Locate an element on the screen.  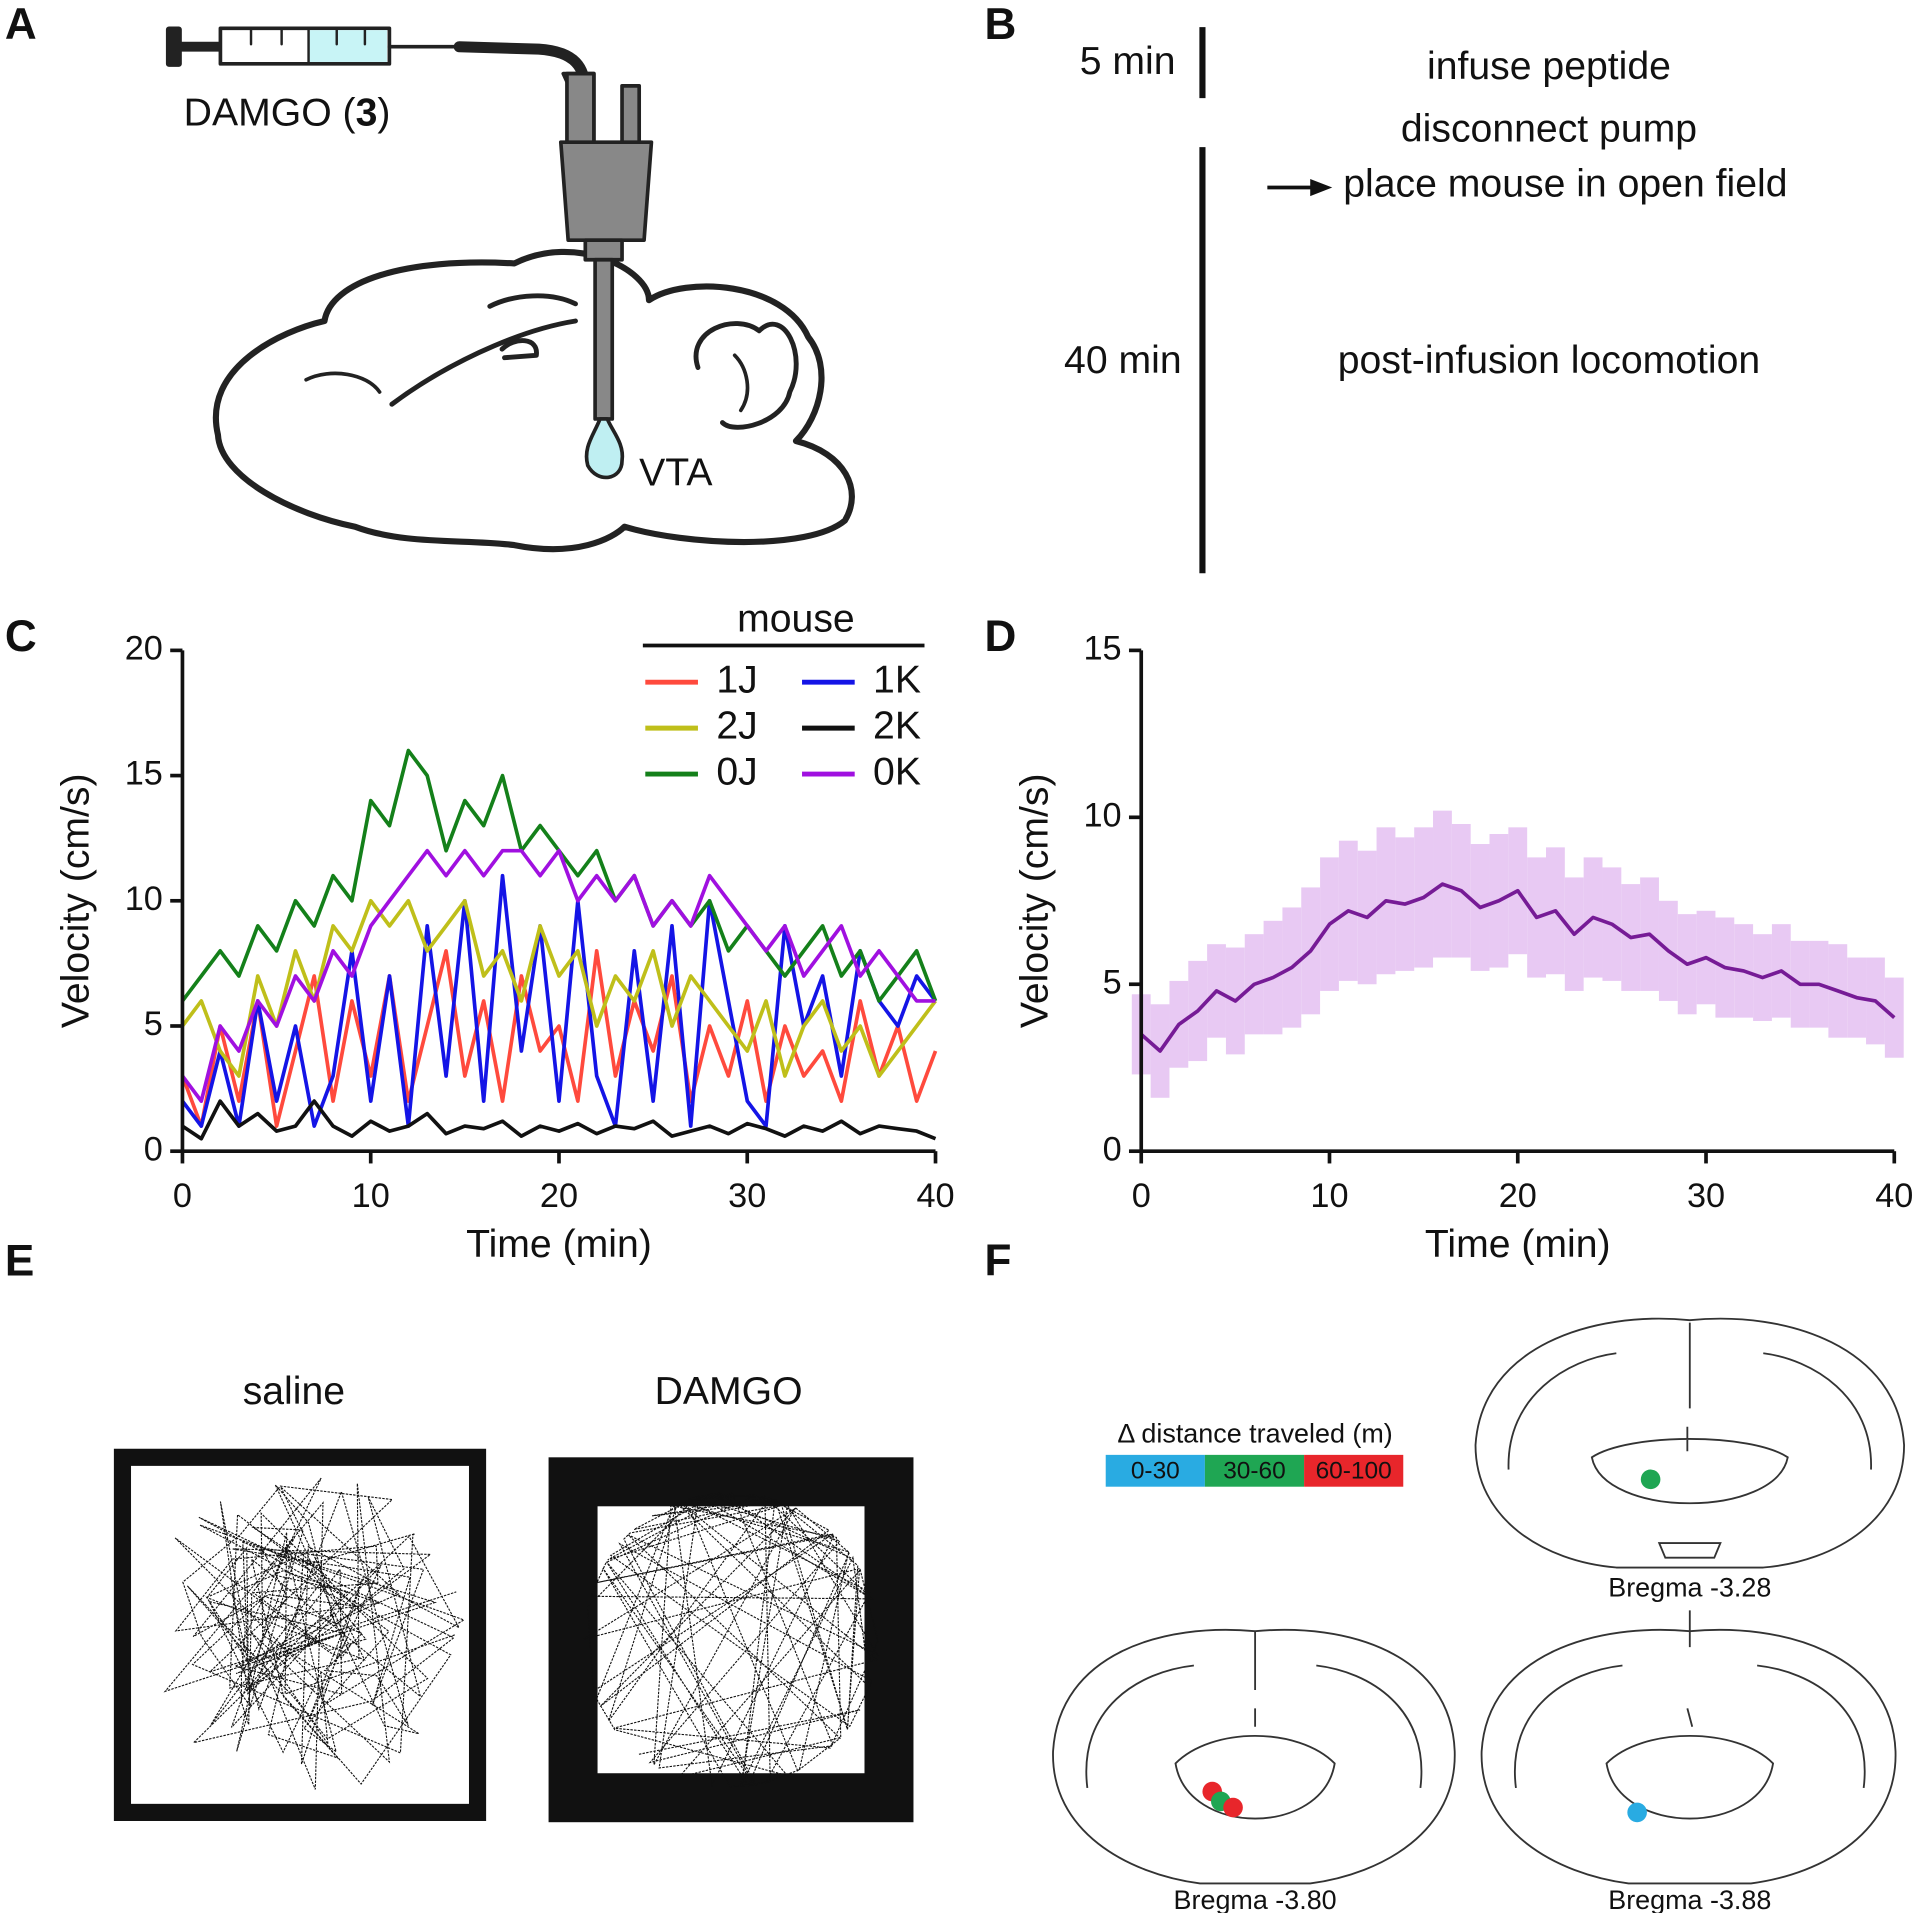
legend-title: Δ distance traveled (m) is located at coordinates (1254, 1433).